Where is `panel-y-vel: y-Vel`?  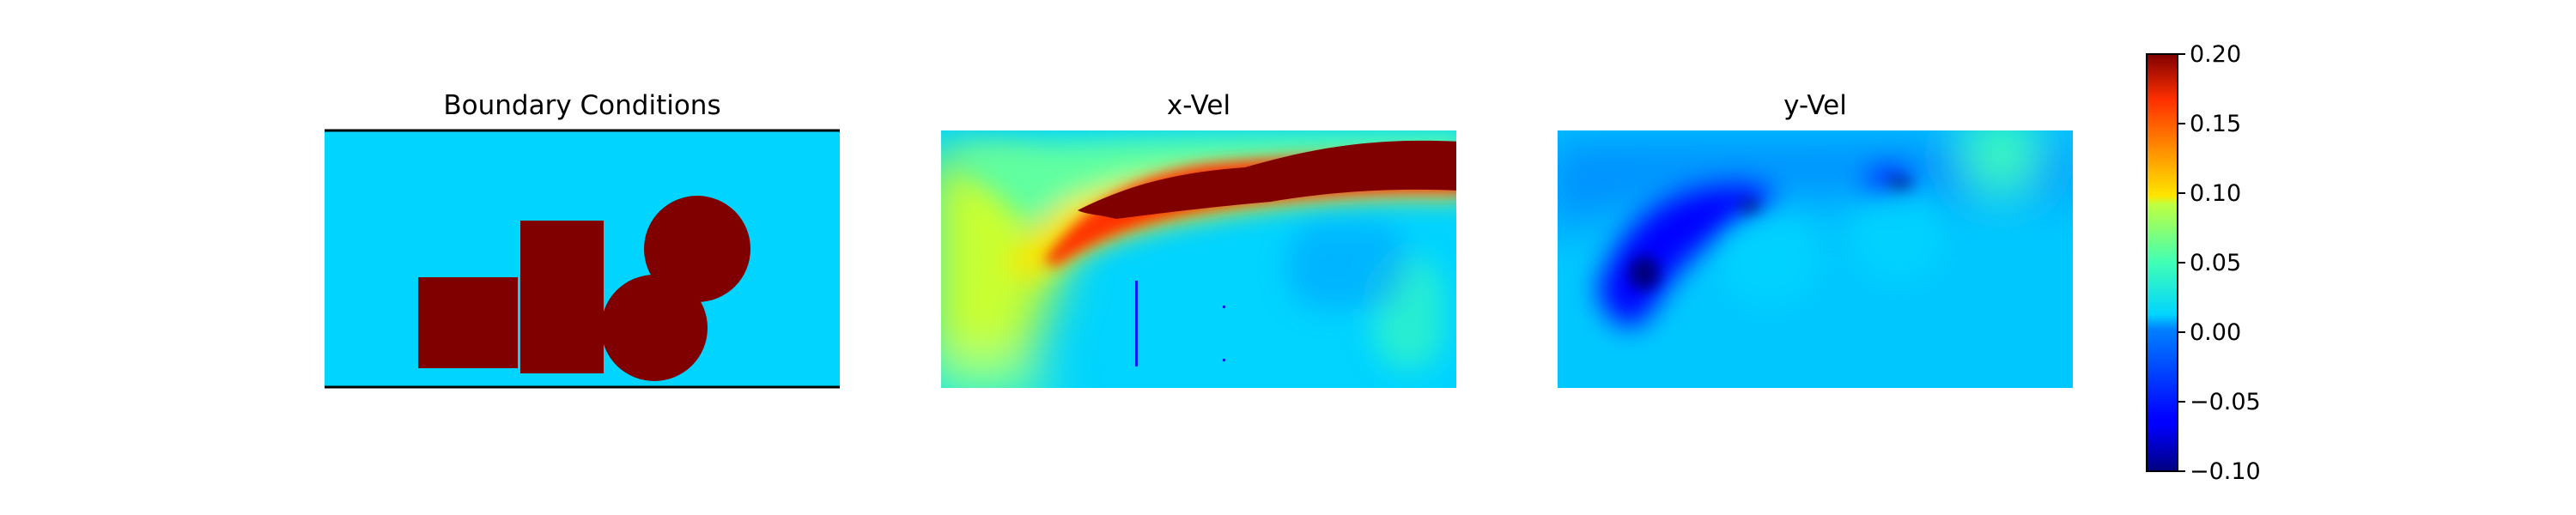 panel-y-vel: y-Vel is located at coordinates (1815, 239).